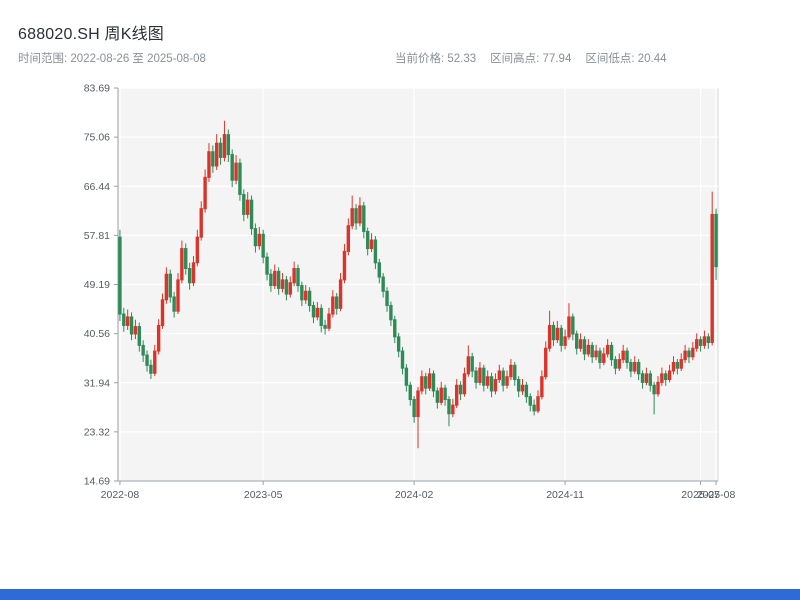  What do you see at coordinates (97, 236) in the screenshot?
I see `y-axis-tick-label: 57.81` at bounding box center [97, 236].